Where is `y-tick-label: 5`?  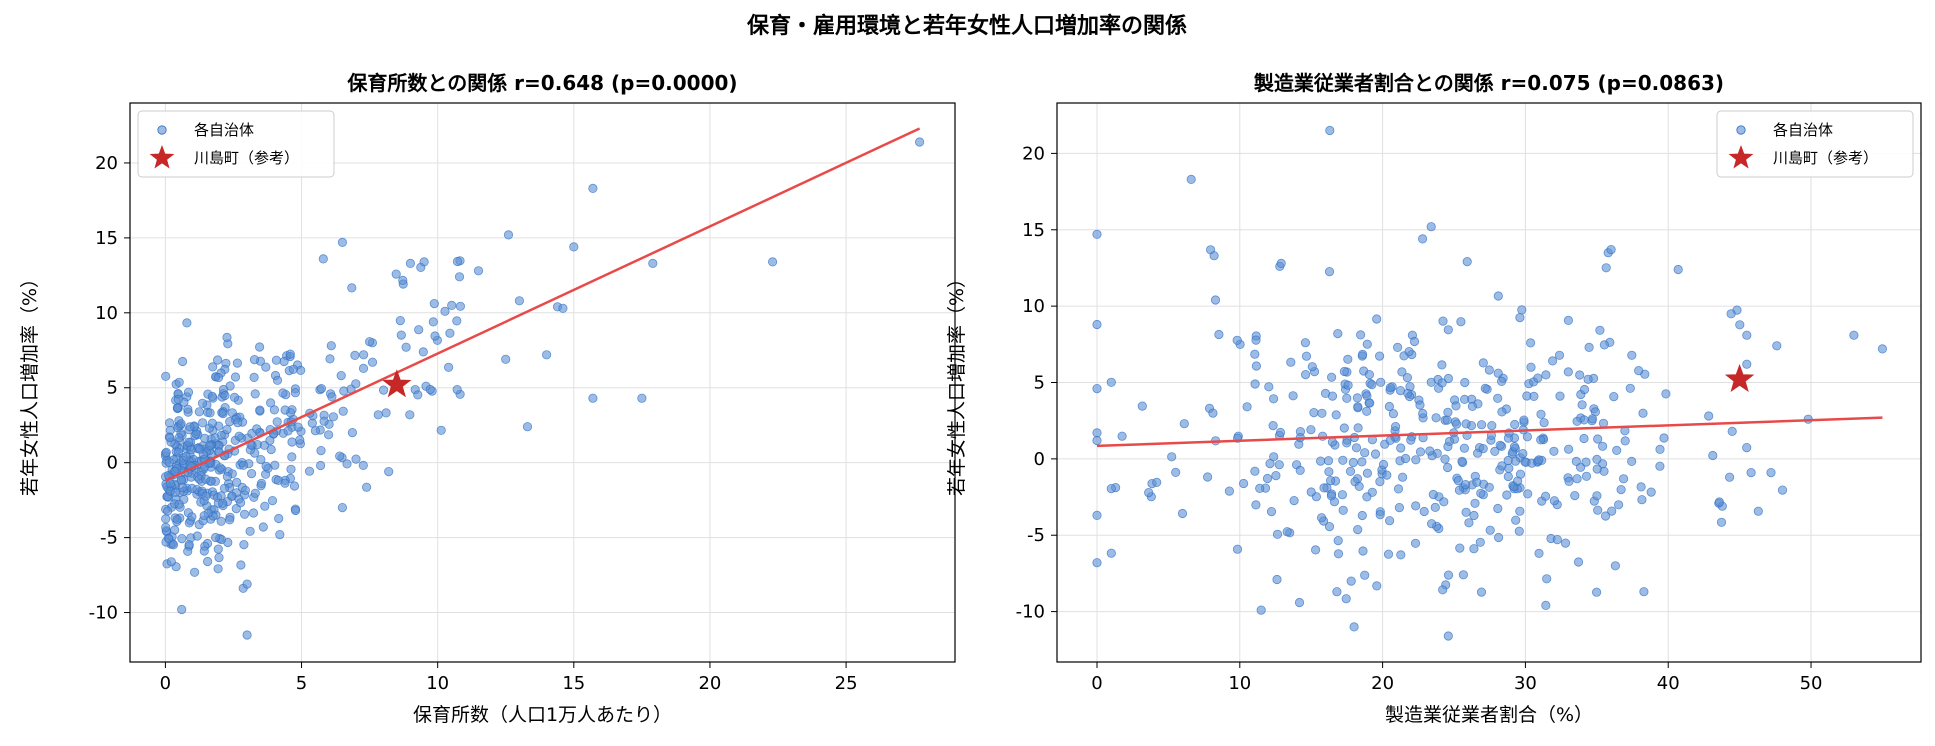 y-tick-label: 5 is located at coordinates (112, 388).